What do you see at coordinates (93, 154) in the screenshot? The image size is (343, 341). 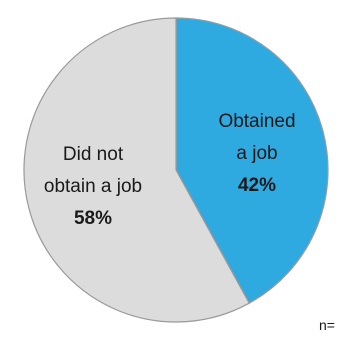 I see `slice-label-did-not-line1: Did not` at bounding box center [93, 154].